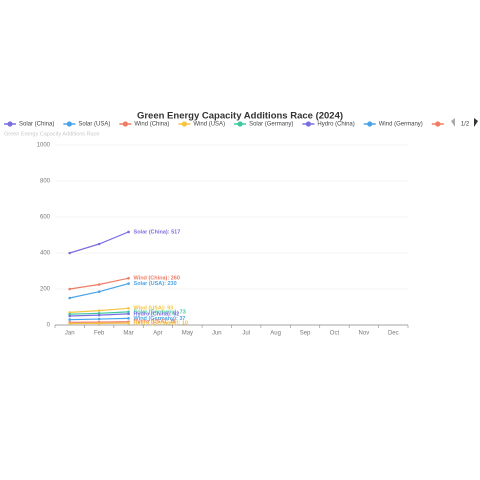 This screenshot has height=480, width=480. Describe the element at coordinates (305, 334) in the screenshot. I see `x-tick-label: Sep` at that location.